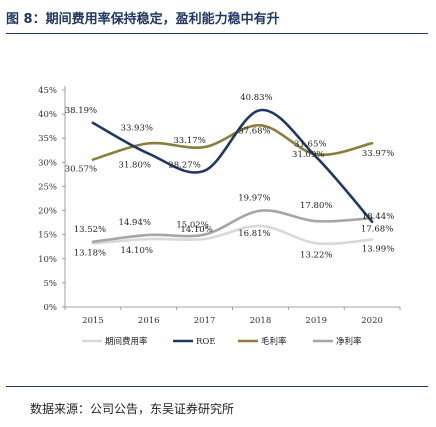 The height and width of the screenshot is (427, 436). What do you see at coordinates (149, 321) in the screenshot?
I see `x-tick-label: 2016` at bounding box center [149, 321].